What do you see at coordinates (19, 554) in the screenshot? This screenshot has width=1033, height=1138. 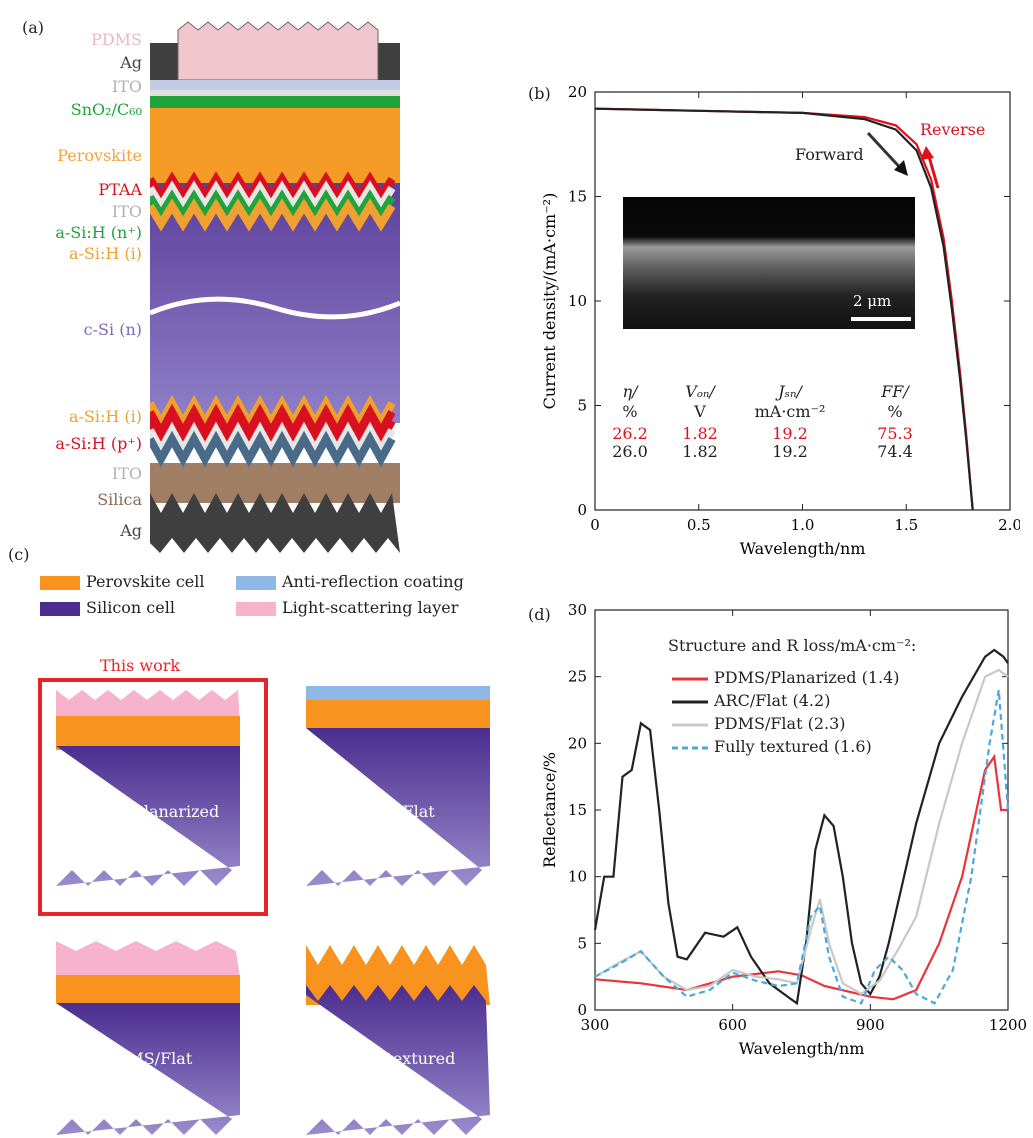 I see `panel-c-tag: (c)` at bounding box center [19, 554].